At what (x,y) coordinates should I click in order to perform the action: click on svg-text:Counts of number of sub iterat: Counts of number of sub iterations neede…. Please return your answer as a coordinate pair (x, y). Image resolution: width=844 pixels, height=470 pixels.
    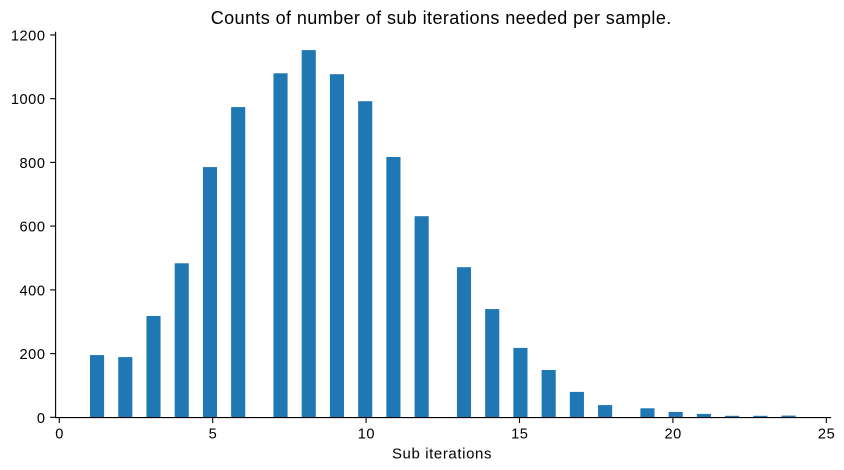
    Looking at the image, I should click on (441, 18).